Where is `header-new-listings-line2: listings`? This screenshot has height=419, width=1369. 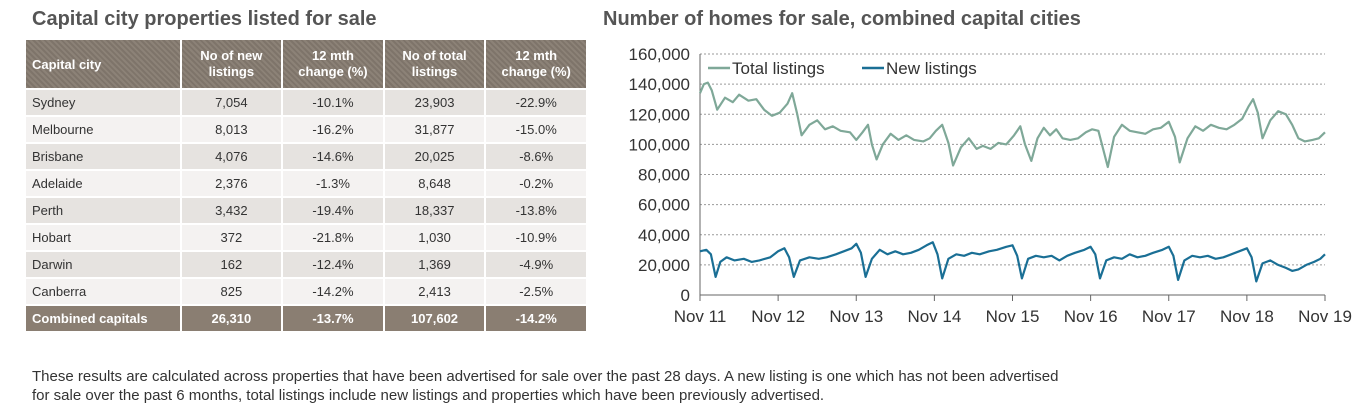 header-new-listings-line2: listings is located at coordinates (231, 71).